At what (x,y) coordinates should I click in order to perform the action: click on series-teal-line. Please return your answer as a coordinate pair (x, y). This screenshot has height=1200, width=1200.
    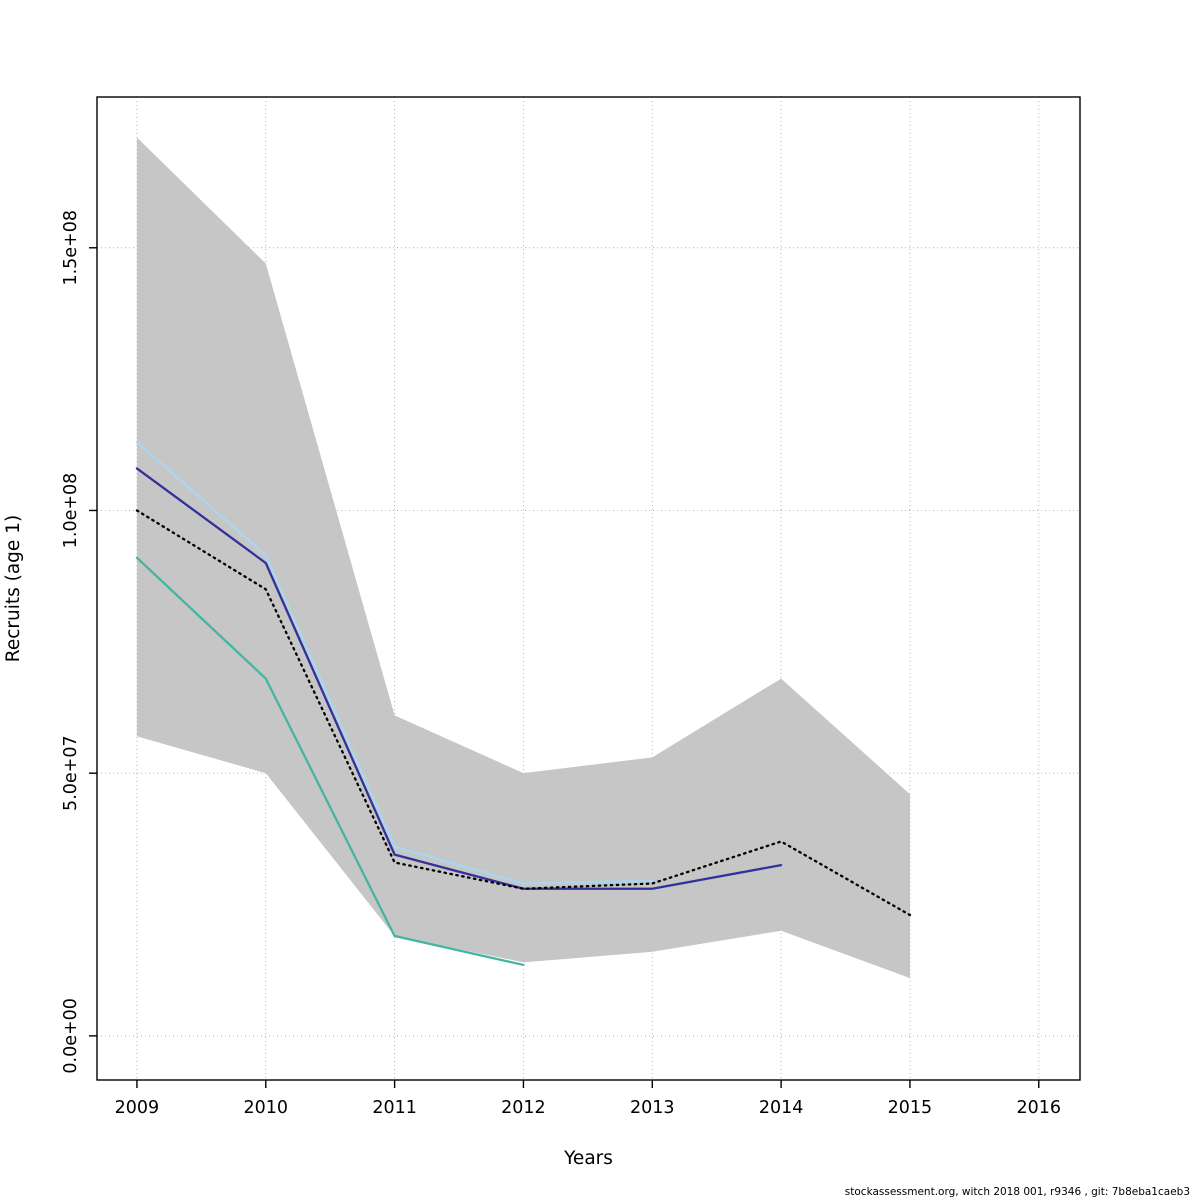
    Looking at the image, I should click on (330, 761).